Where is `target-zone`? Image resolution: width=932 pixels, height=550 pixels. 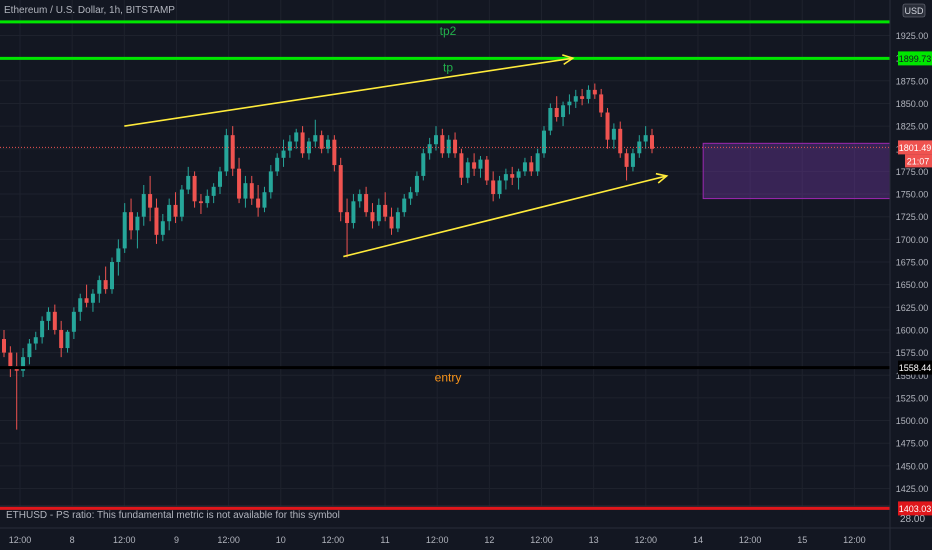 target-zone is located at coordinates (802, 171).